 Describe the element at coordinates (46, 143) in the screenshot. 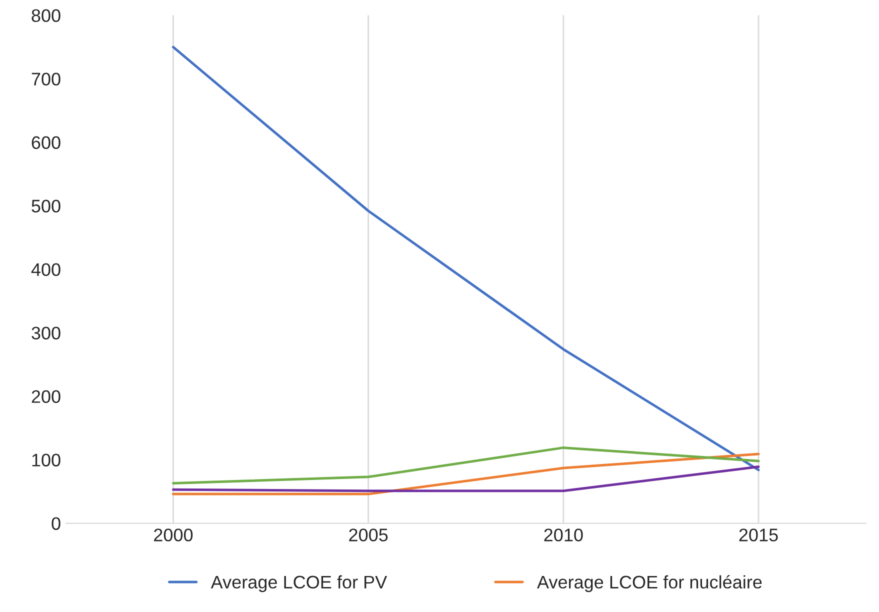

I see `y-tick-label: 600` at that location.